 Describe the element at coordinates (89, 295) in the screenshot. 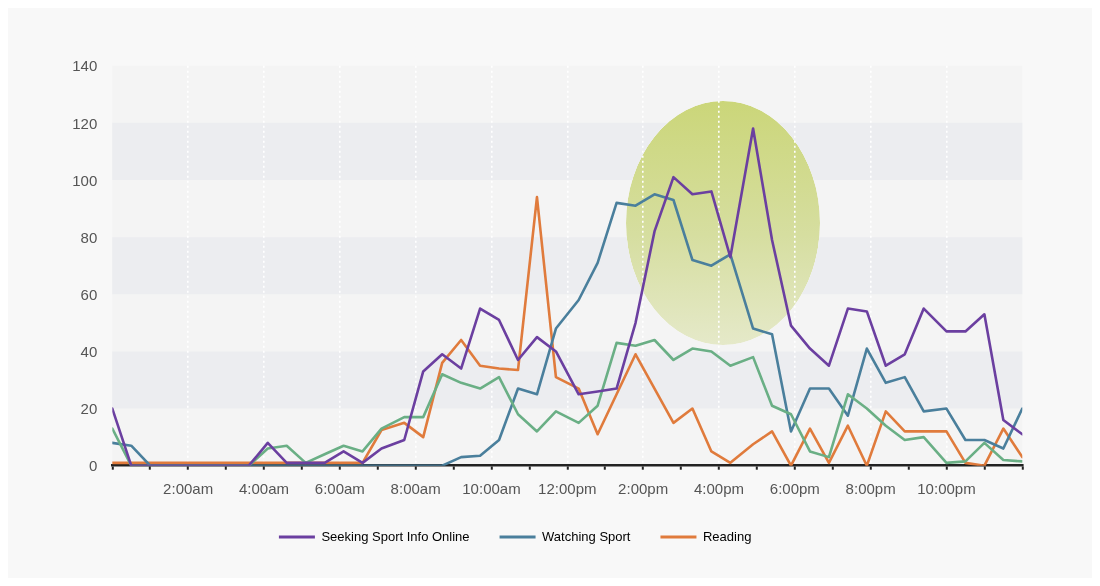

I see `y-tick-label: 60` at that location.